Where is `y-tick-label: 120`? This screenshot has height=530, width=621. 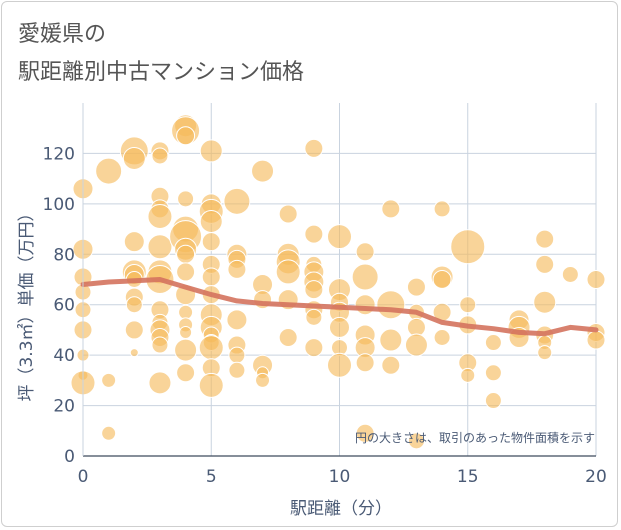 y-tick-label: 120 is located at coordinates (59, 154).